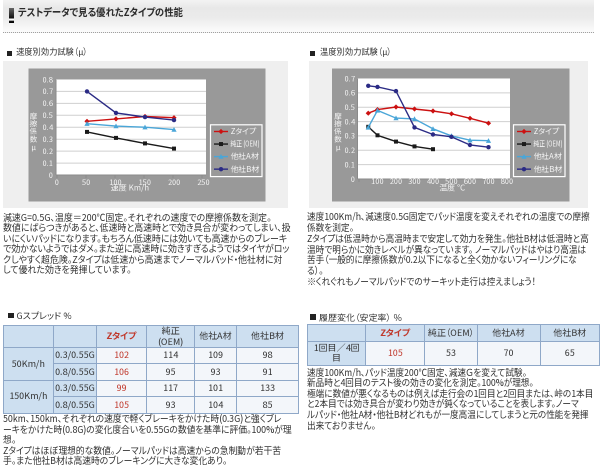 This screenshot has width=600, height=466. Describe the element at coordinates (488, 181) in the screenshot. I see `svg-text: 700` at that location.